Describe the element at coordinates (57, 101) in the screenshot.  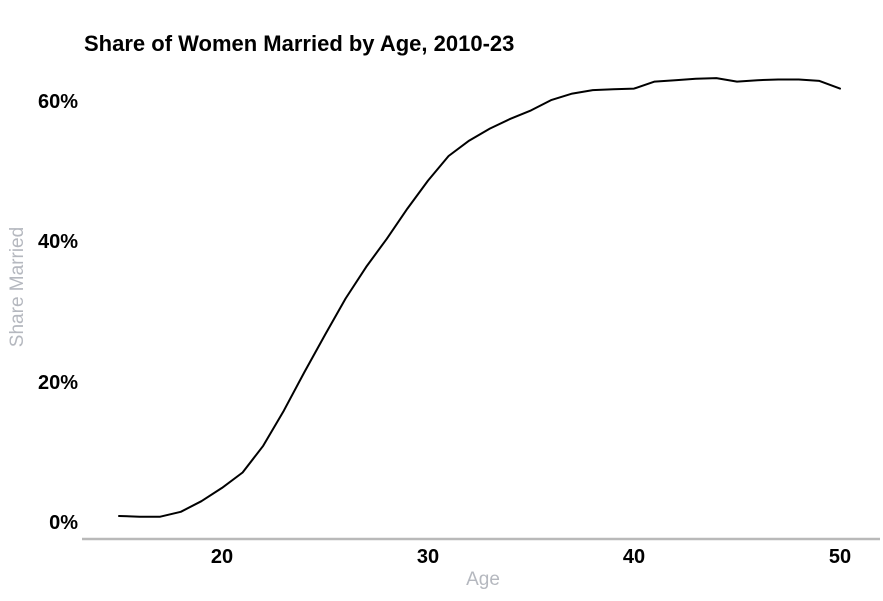
I see `y-tick-label: 60%` at that location.